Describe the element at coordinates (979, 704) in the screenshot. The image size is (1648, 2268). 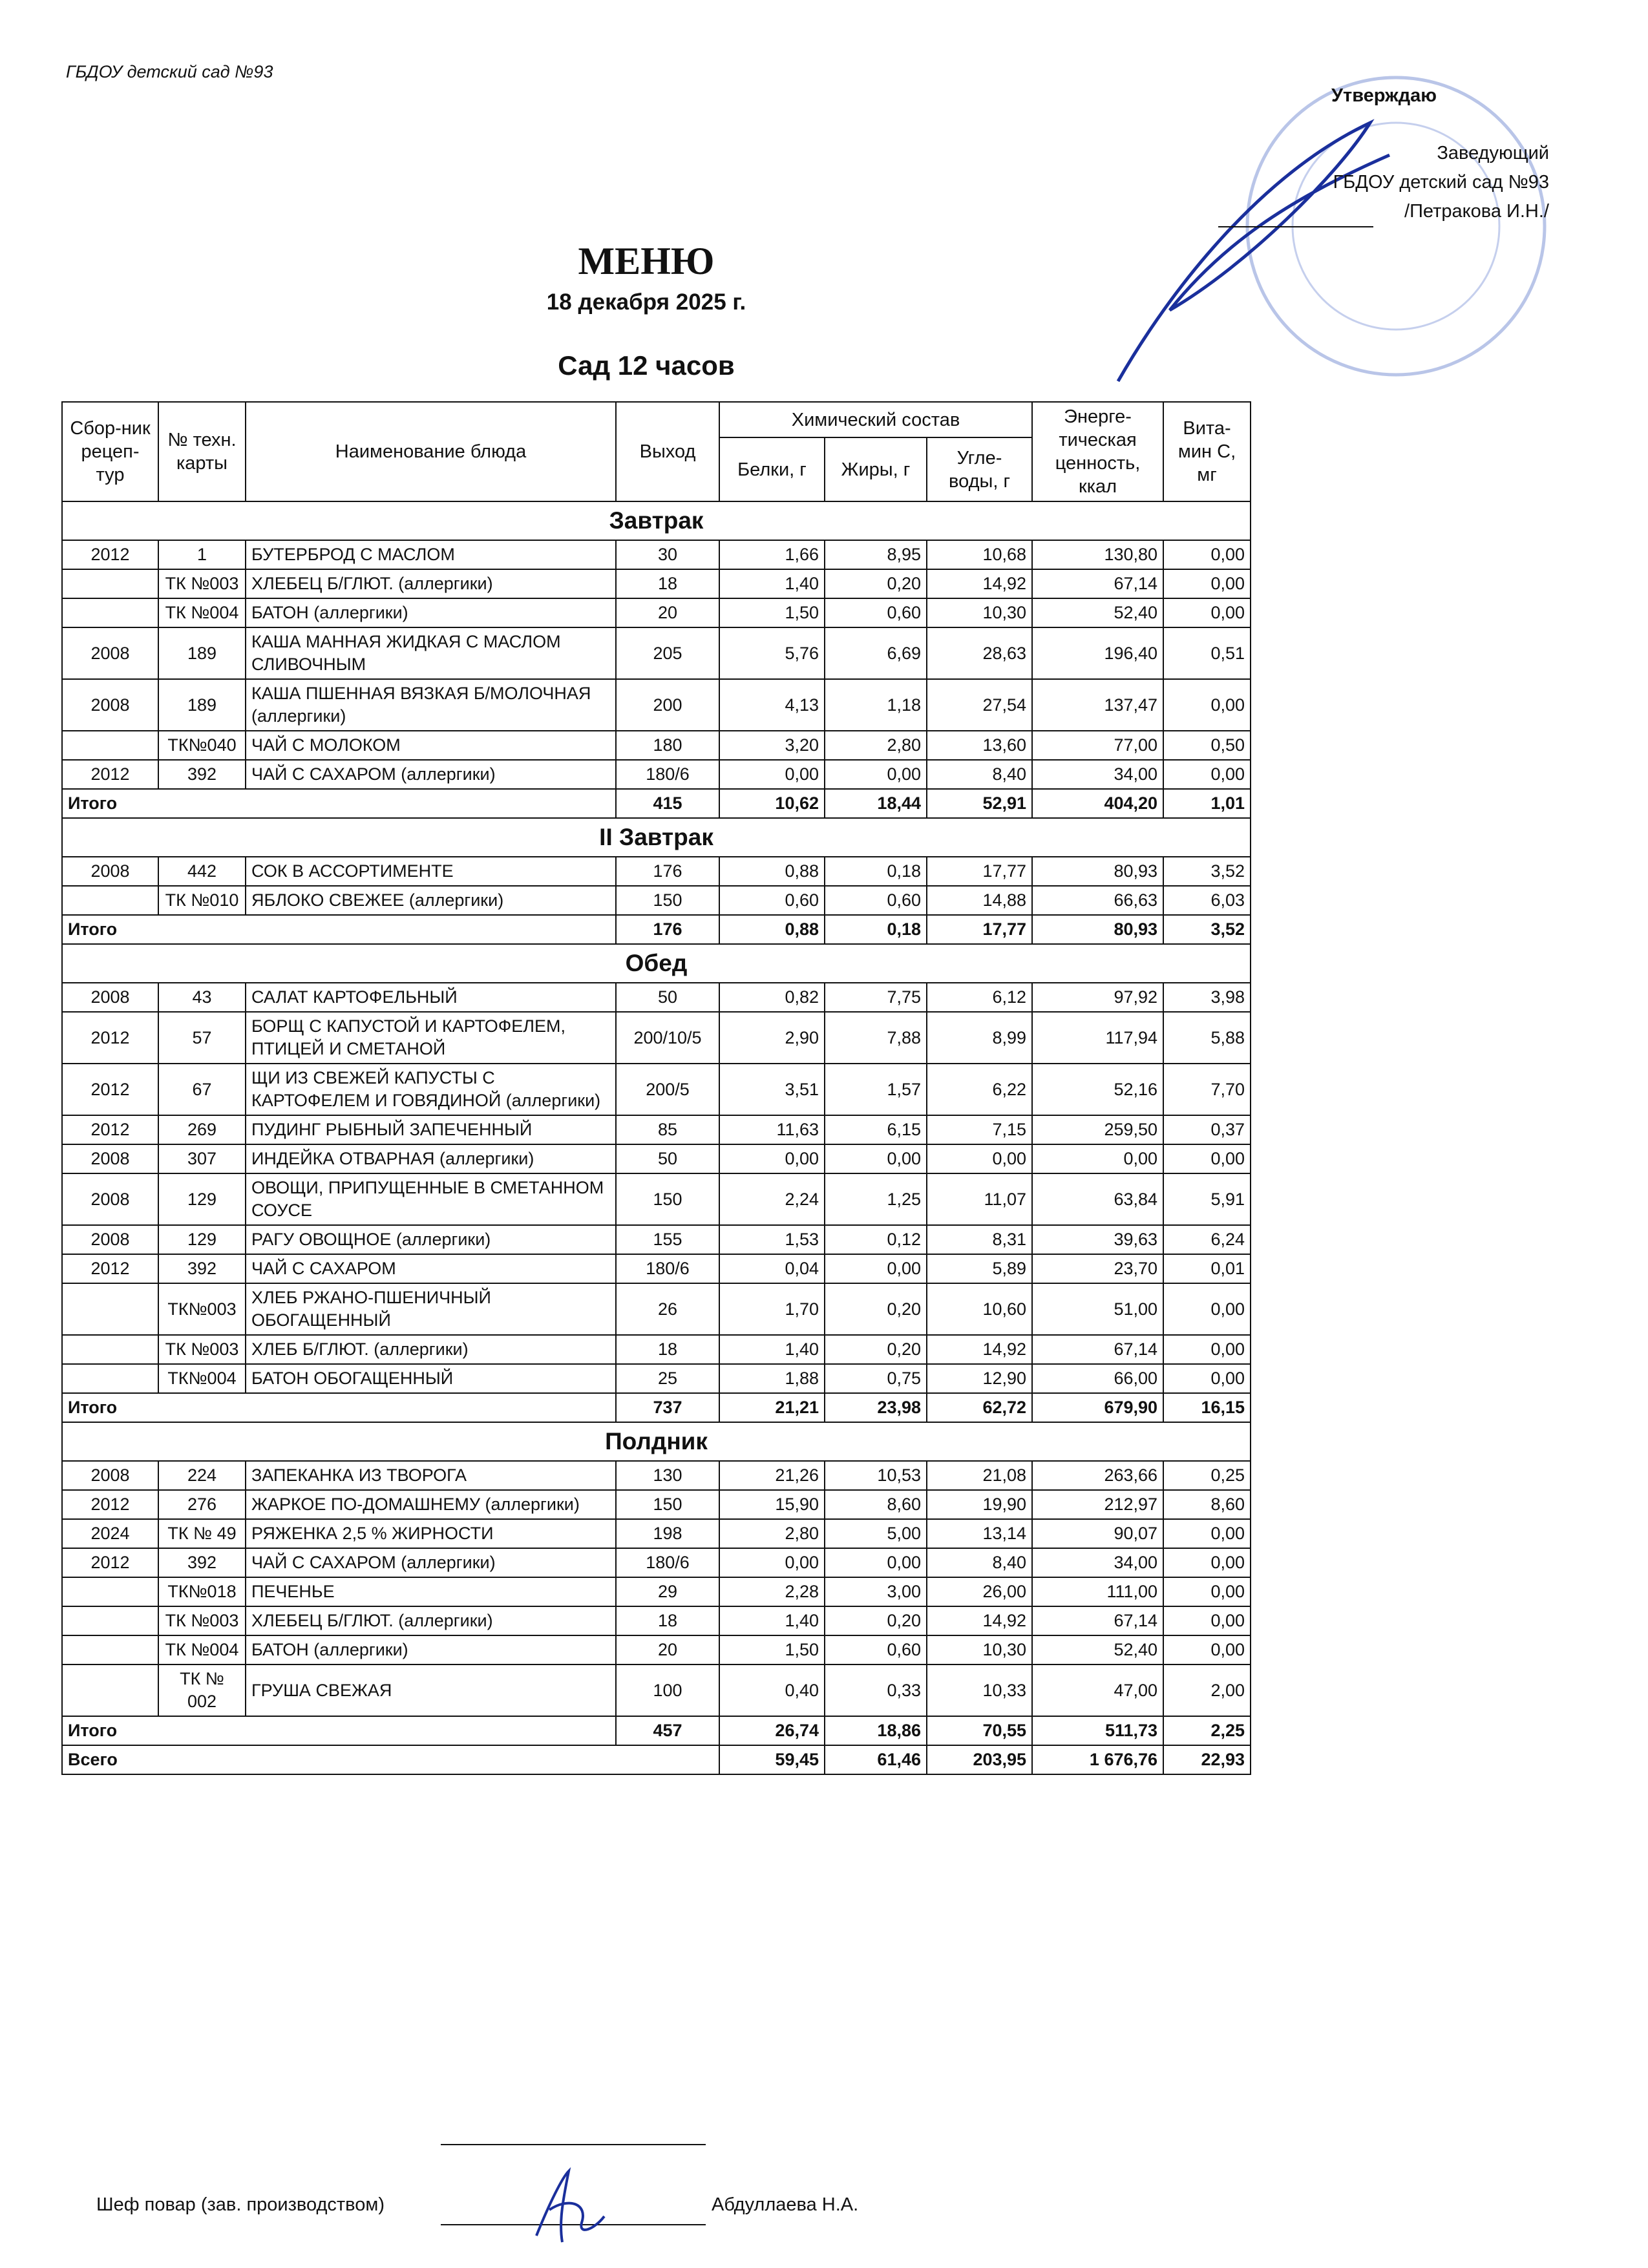
I see `cell: 27,54` at that location.